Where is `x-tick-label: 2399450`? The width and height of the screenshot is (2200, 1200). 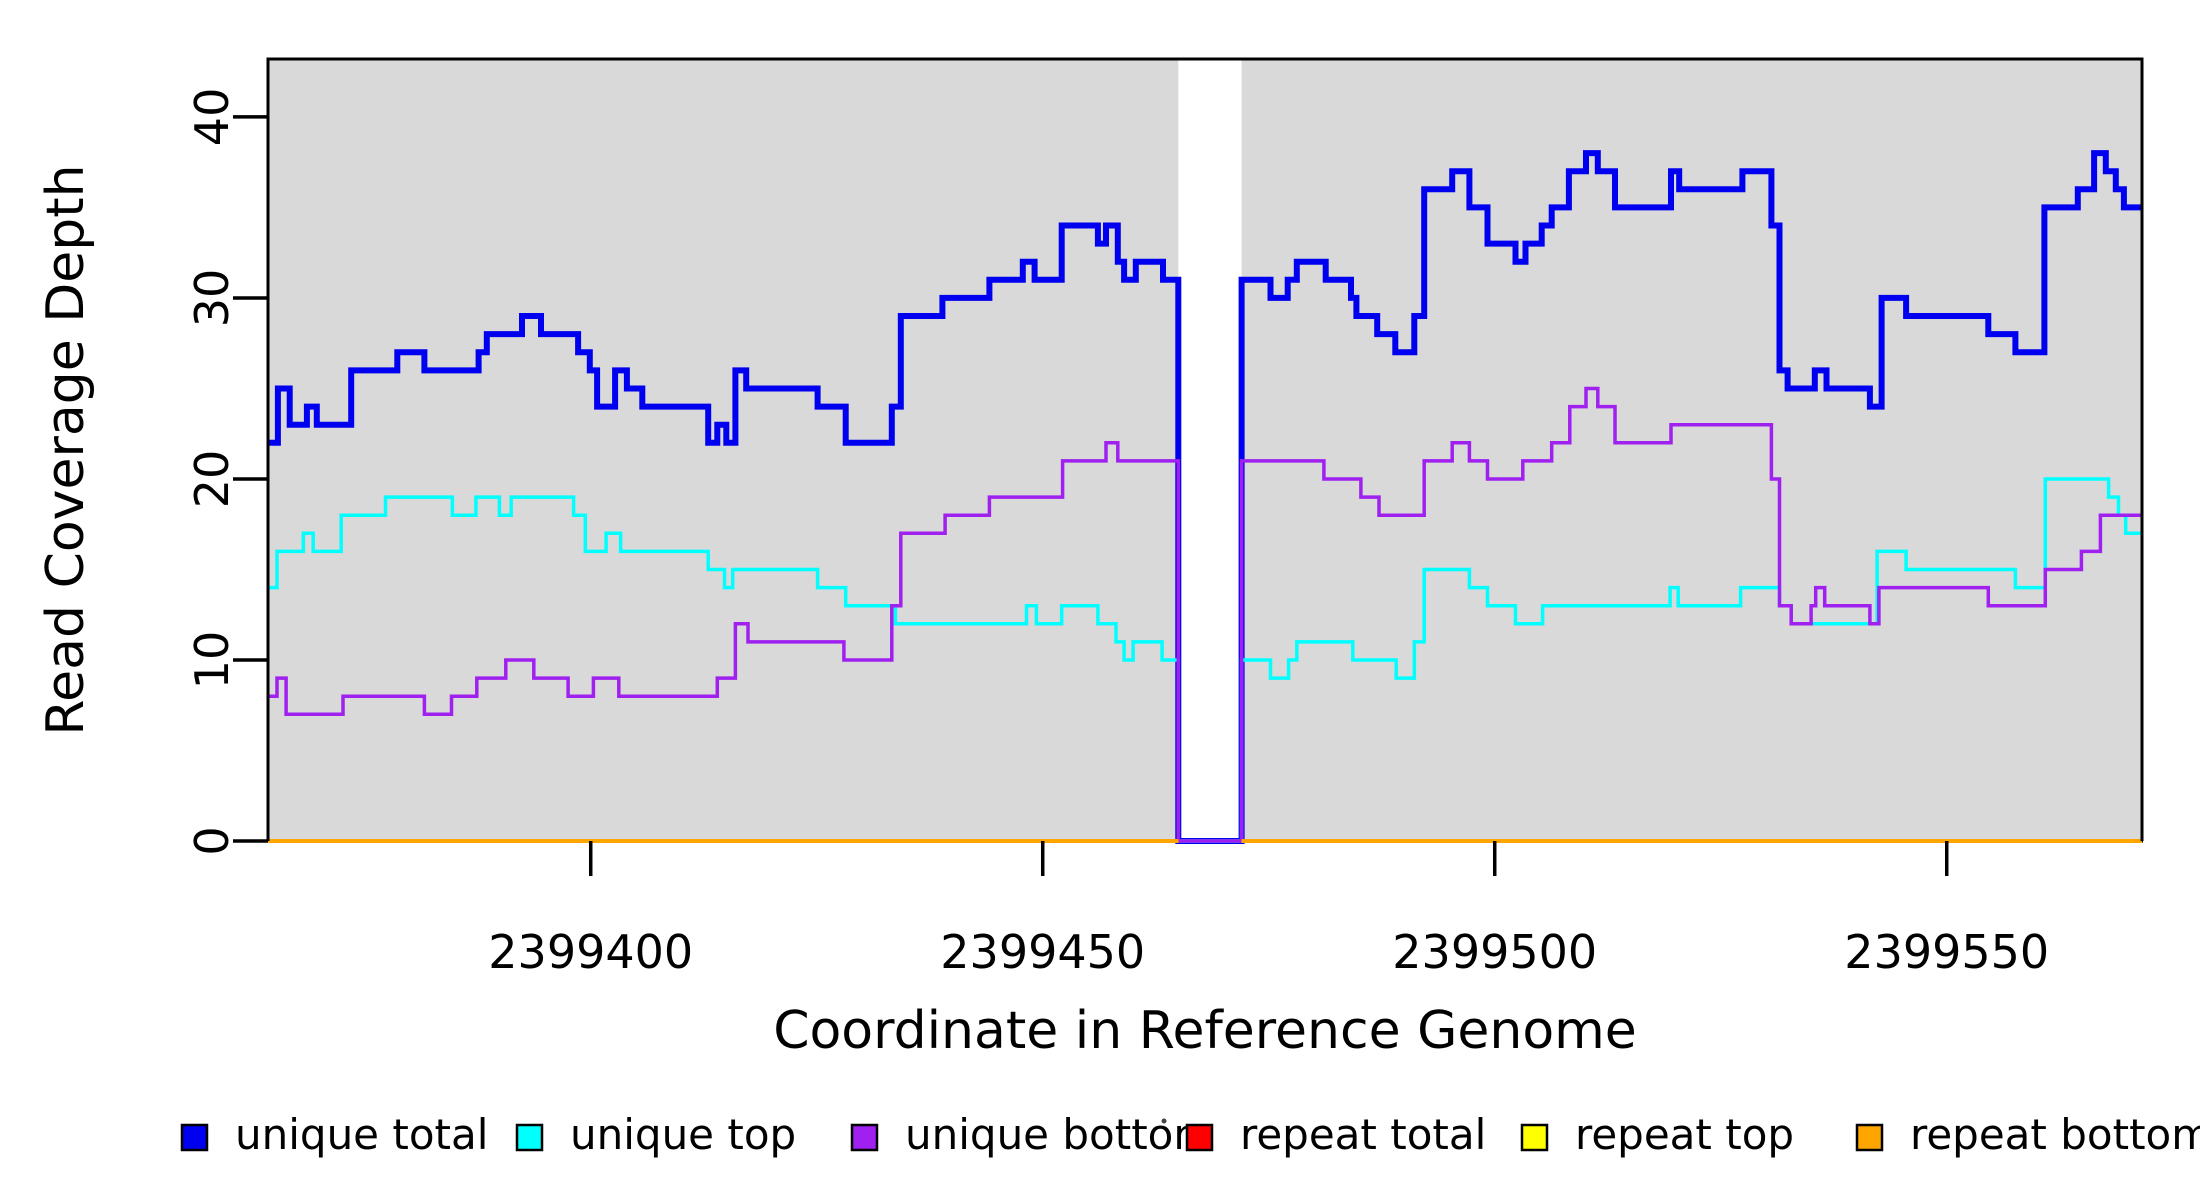 x-tick-label: 2399450 is located at coordinates (1042, 952).